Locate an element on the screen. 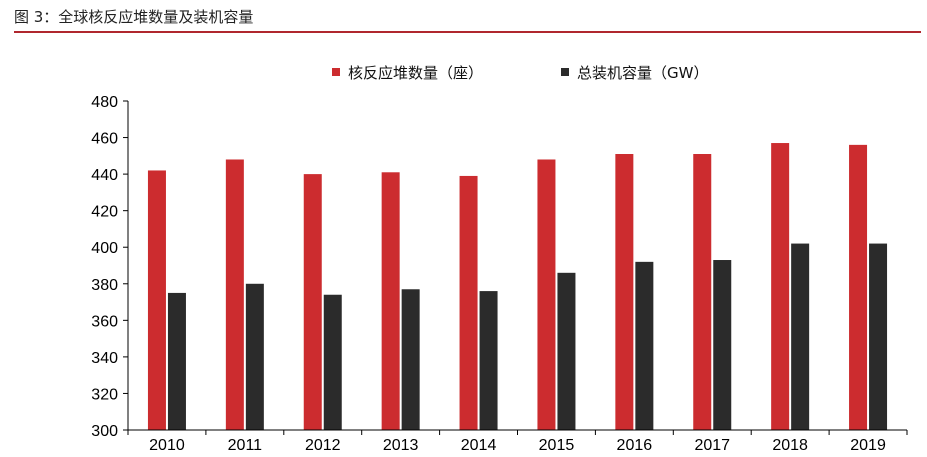  x-tick-label-2014: 2014 is located at coordinates (479, 445).